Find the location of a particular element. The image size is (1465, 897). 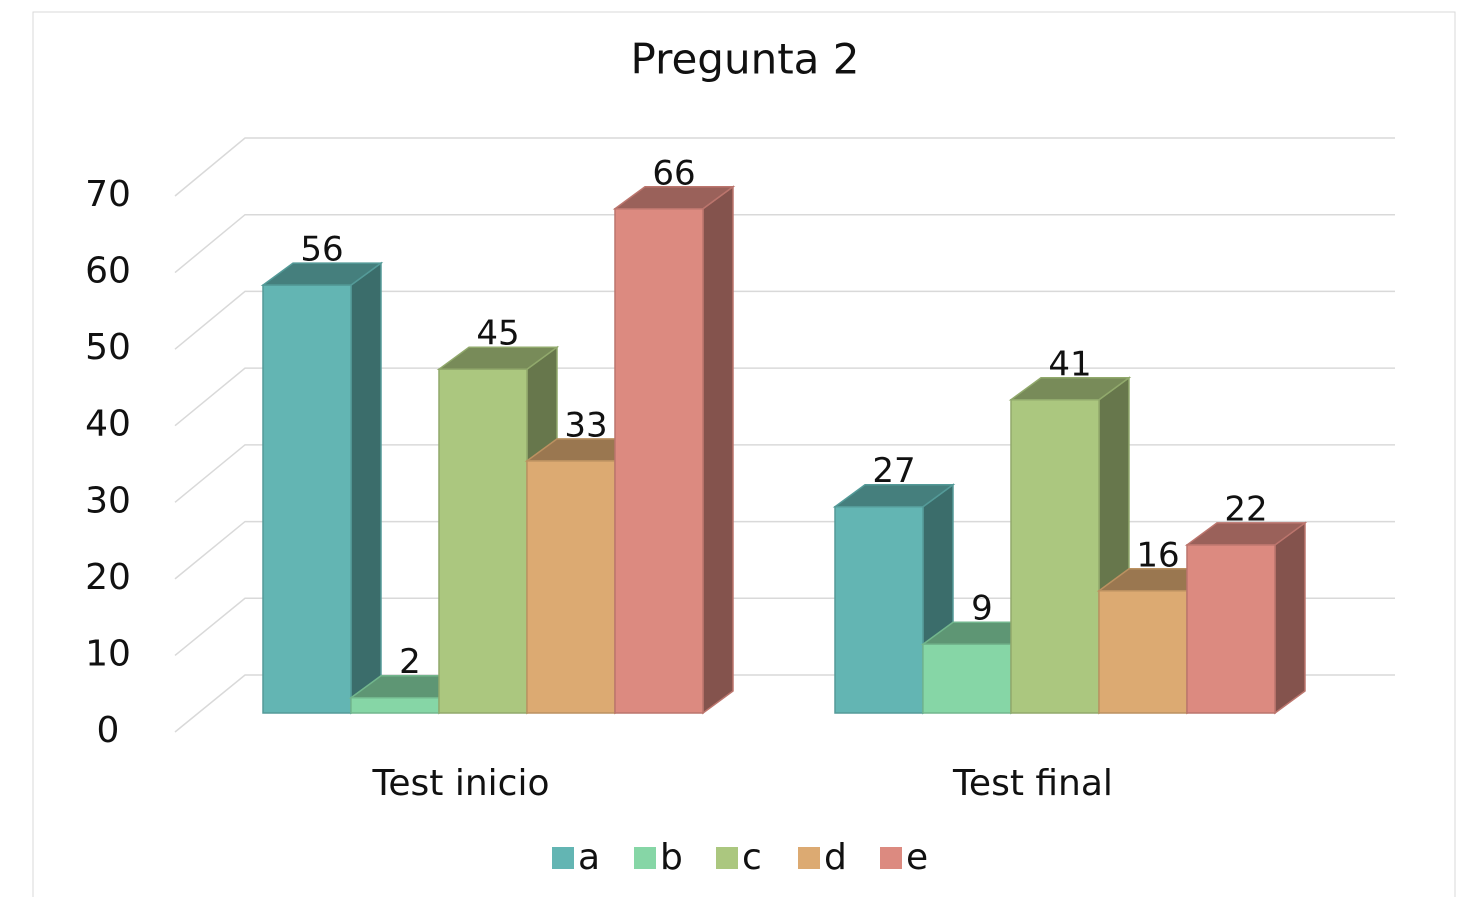

y-tick-label: 60 is located at coordinates (108, 271).